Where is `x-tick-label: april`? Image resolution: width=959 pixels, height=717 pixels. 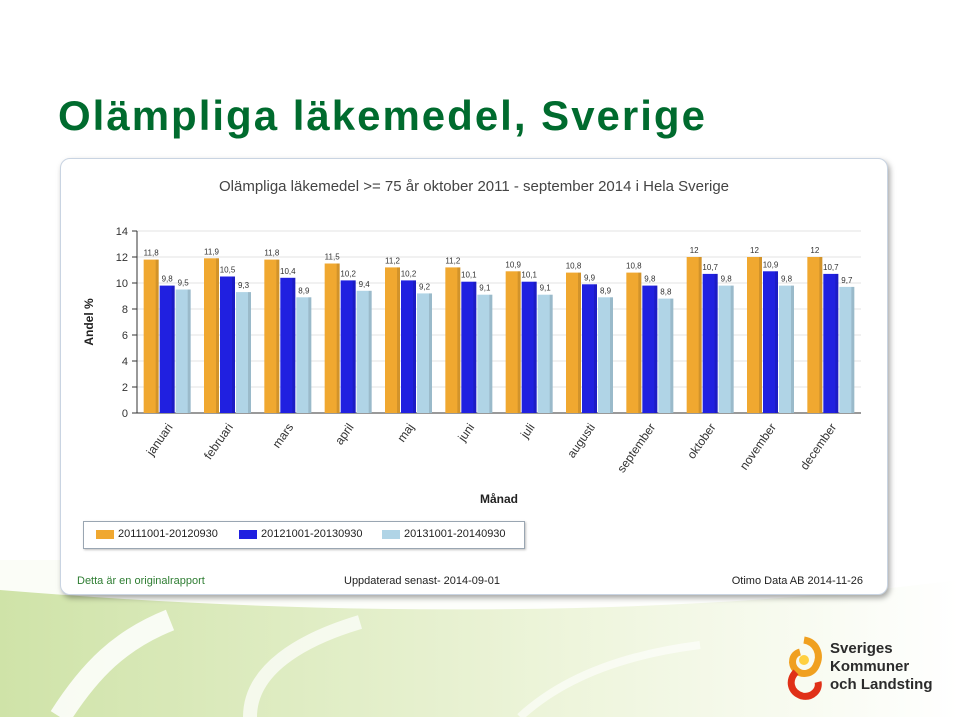 x-tick-label: april is located at coordinates (344, 434).